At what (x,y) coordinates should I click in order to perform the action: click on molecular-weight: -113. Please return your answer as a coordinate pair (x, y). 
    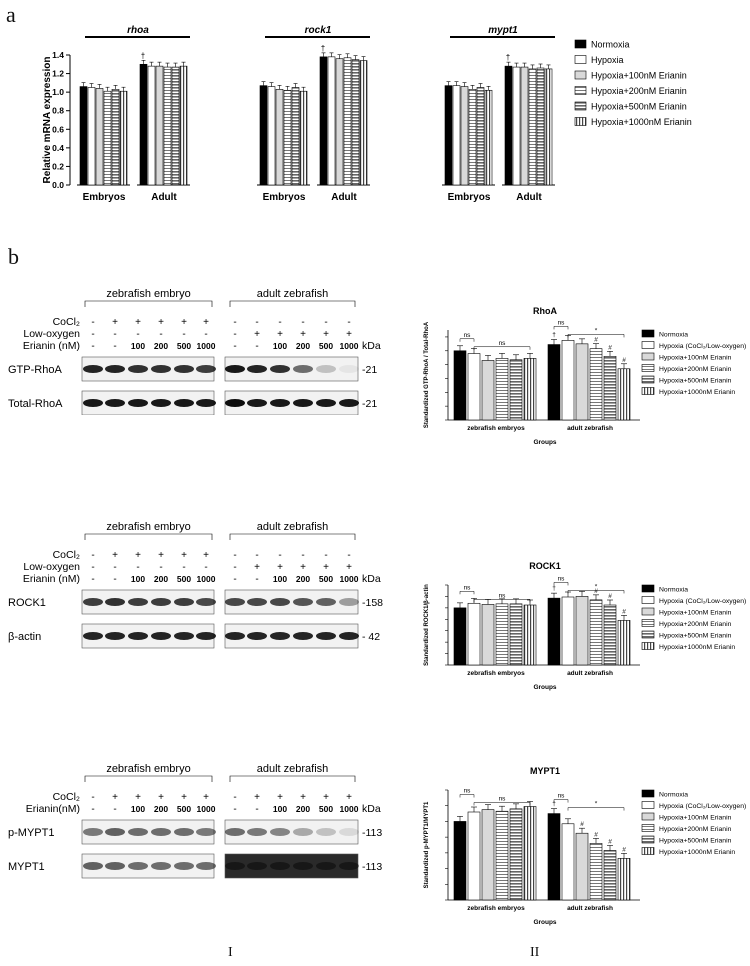
    Looking at the image, I should click on (372, 867).